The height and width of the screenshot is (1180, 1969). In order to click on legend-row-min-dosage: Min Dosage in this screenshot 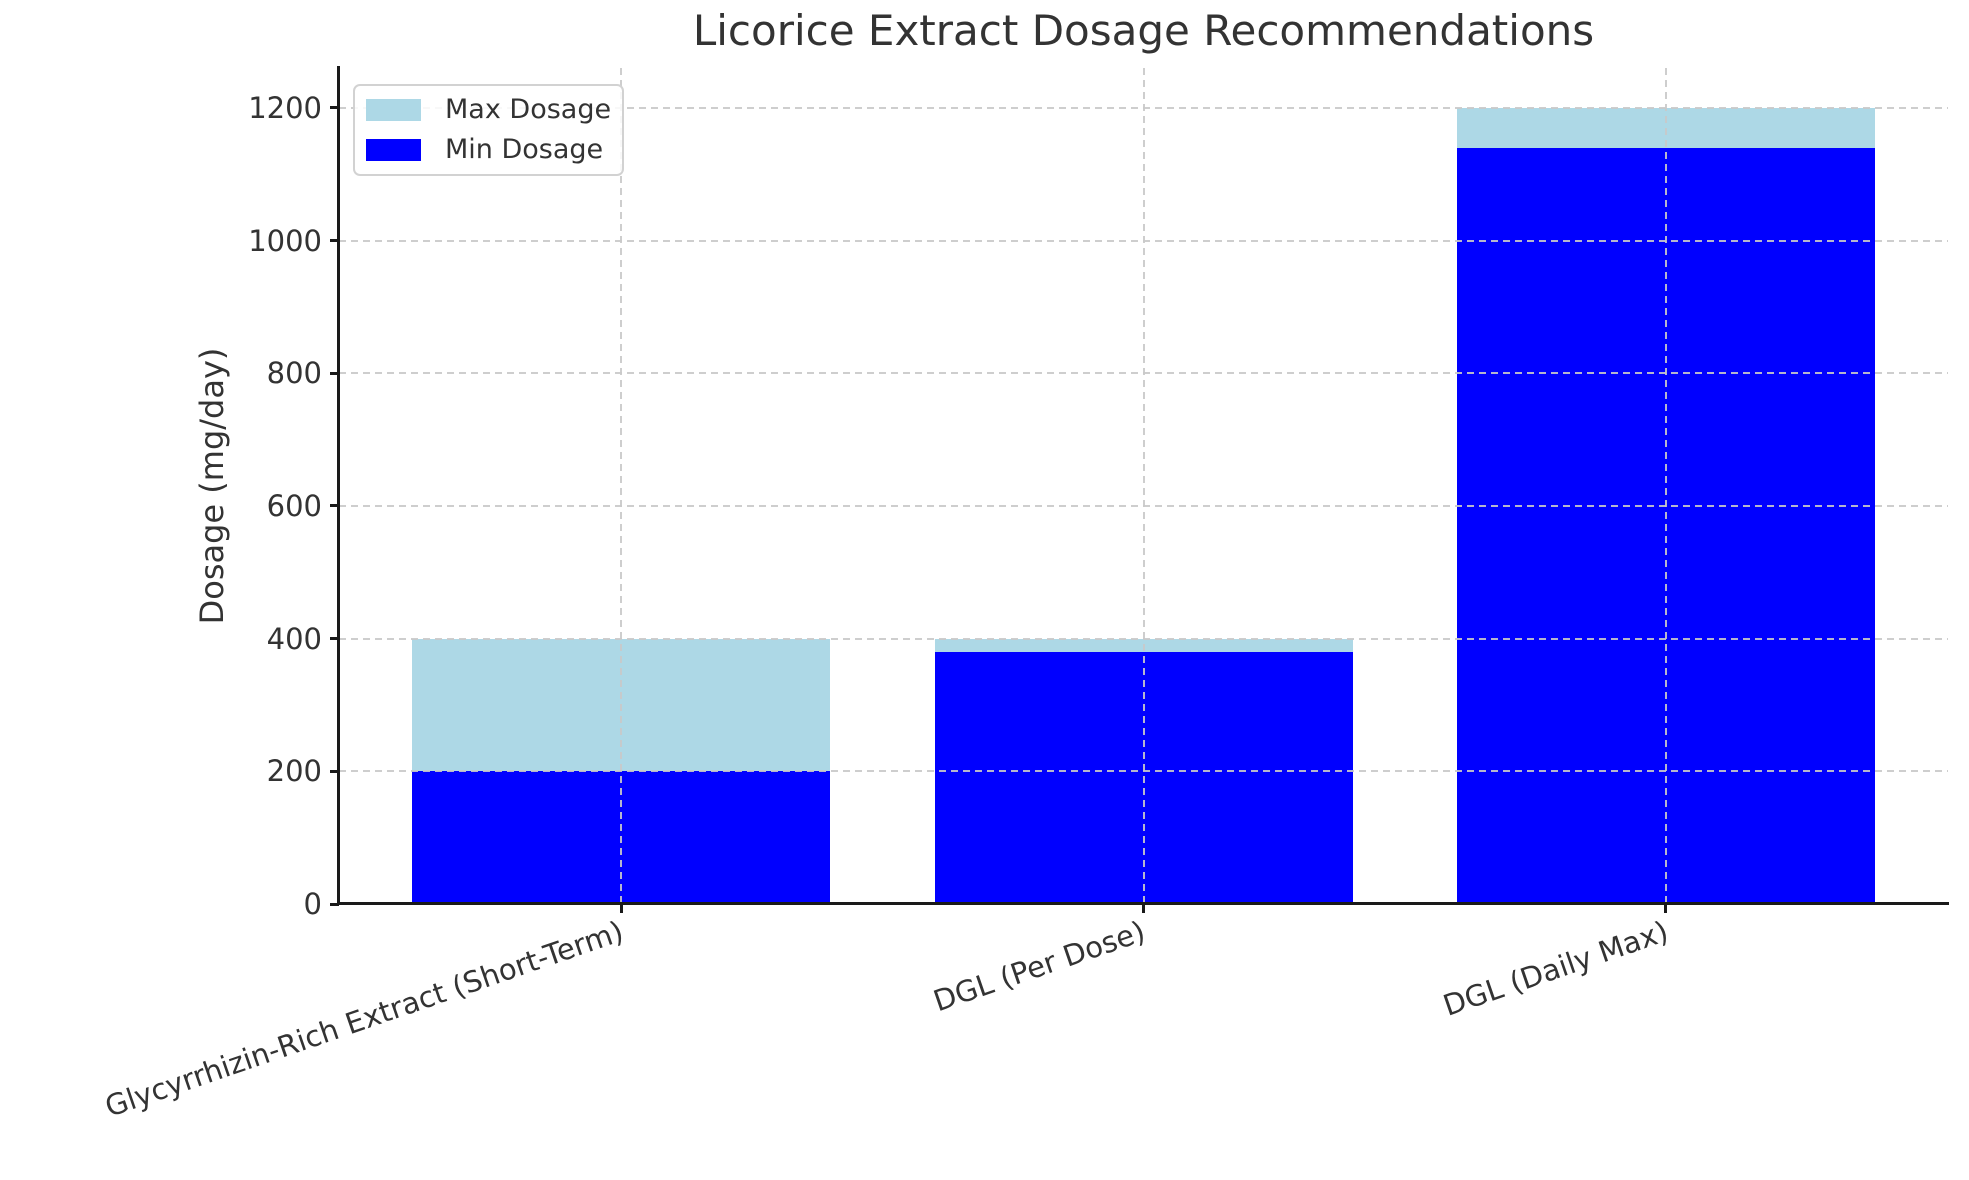, I will do `click(485, 149)`.